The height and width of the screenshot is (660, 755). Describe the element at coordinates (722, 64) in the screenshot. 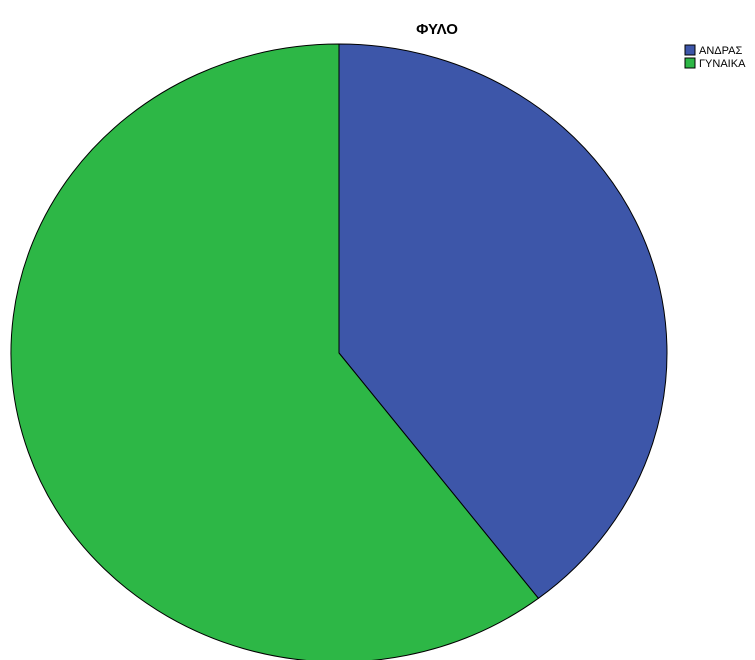

I see `legend-label-2: ΓΥΝΑΙΚΑ` at that location.